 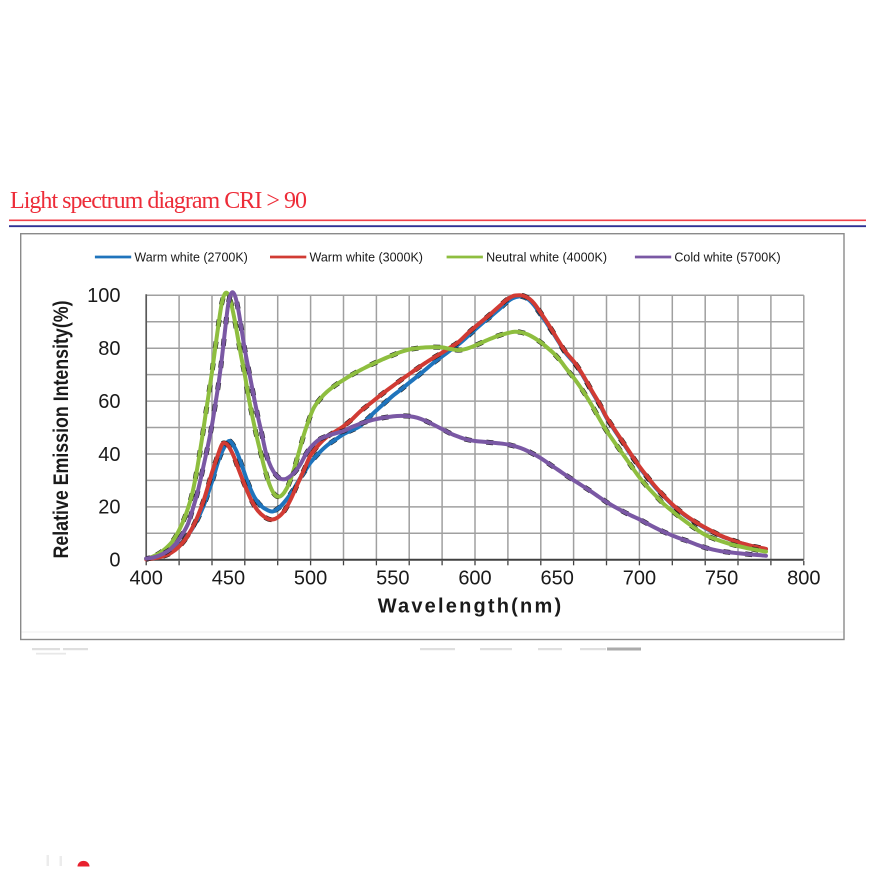 I want to click on svg-text: 800, so click(x=803, y=579).